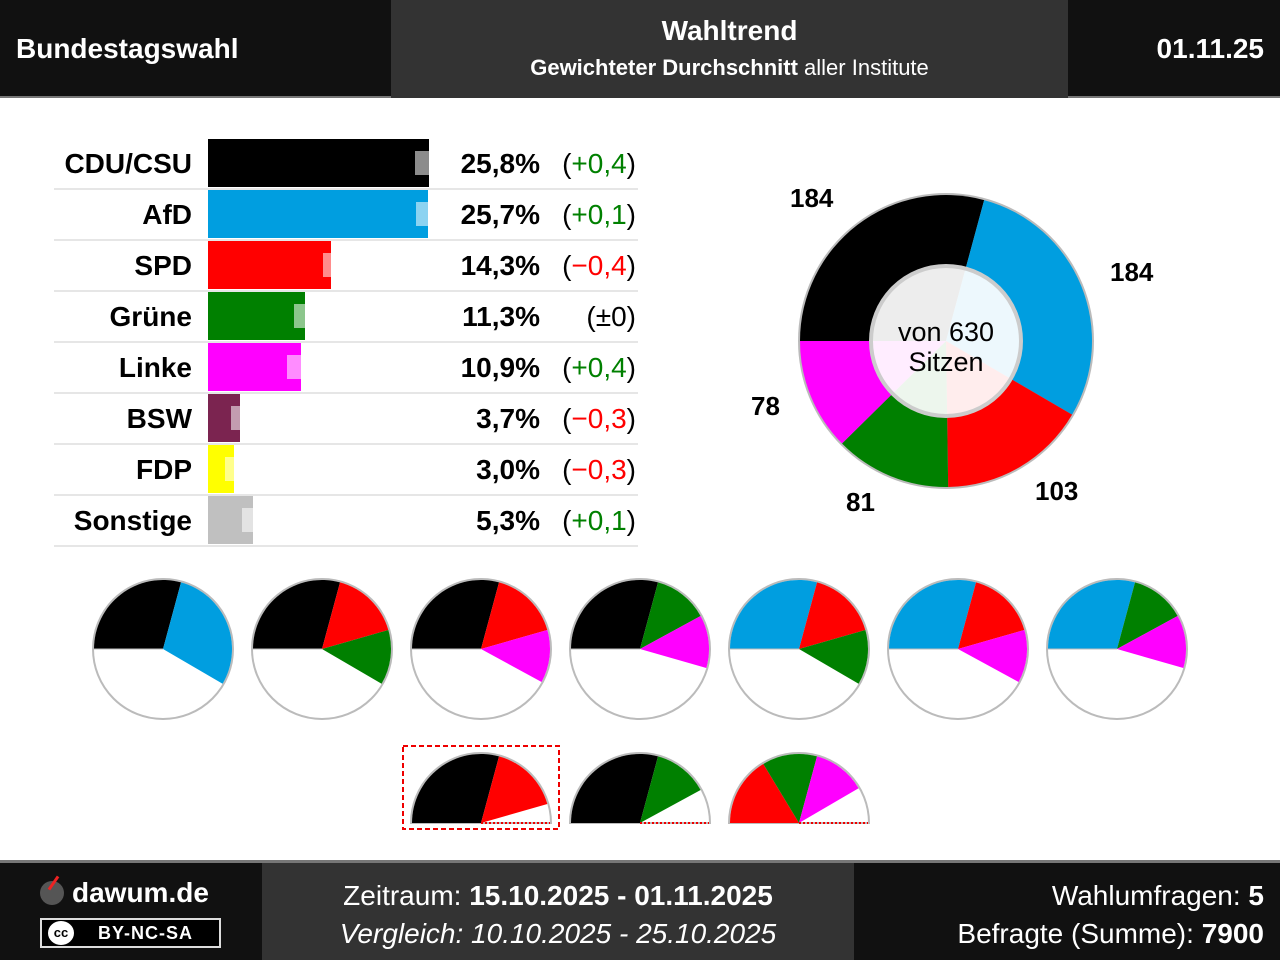 This screenshot has height=960, width=1280. What do you see at coordinates (346, 368) in the screenshot?
I see `party-row: Linke 10,9% (+0,4)` at bounding box center [346, 368].